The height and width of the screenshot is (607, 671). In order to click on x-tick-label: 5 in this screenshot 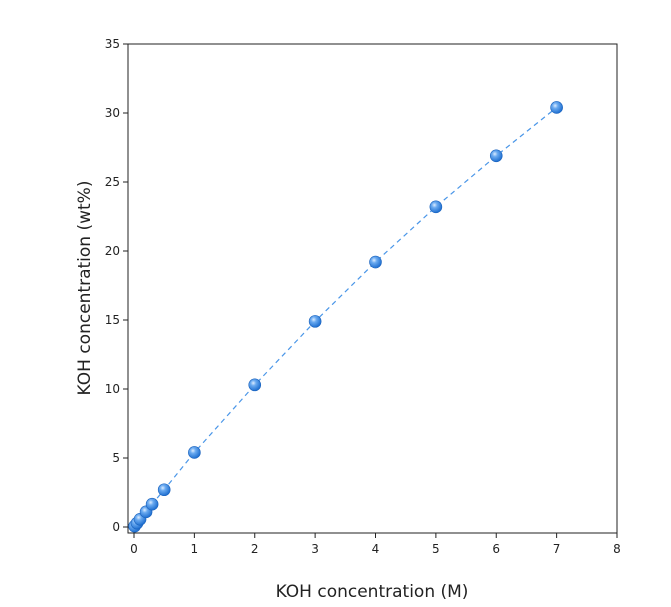, I will do `click(436, 549)`.